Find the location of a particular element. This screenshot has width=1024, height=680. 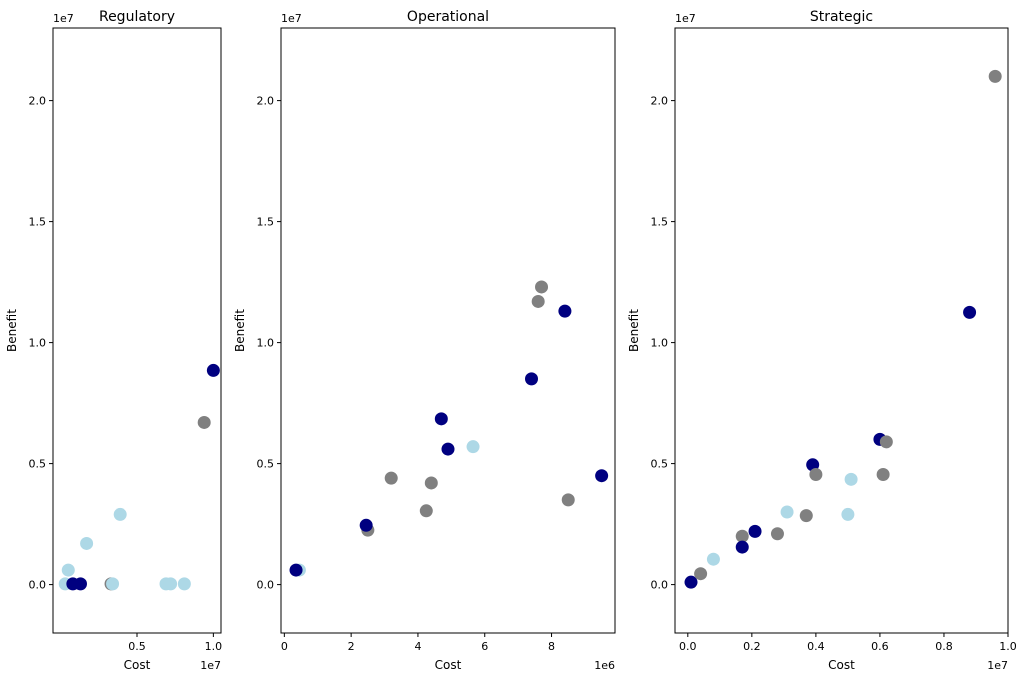

x-tick-label: 0.2 is located at coordinates (752, 646).